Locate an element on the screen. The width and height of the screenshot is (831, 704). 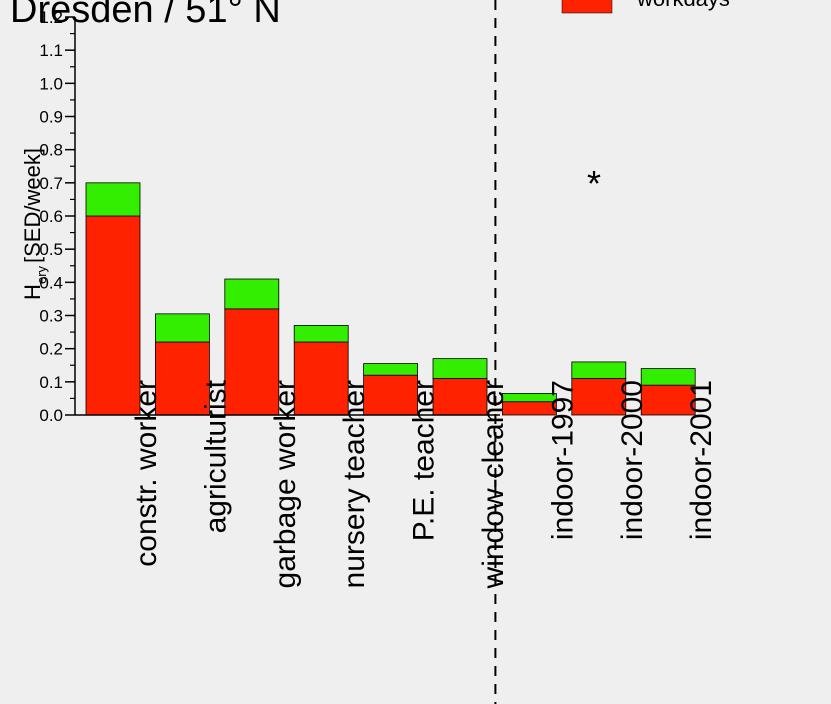
legend: workdays is located at coordinates (645, 7).